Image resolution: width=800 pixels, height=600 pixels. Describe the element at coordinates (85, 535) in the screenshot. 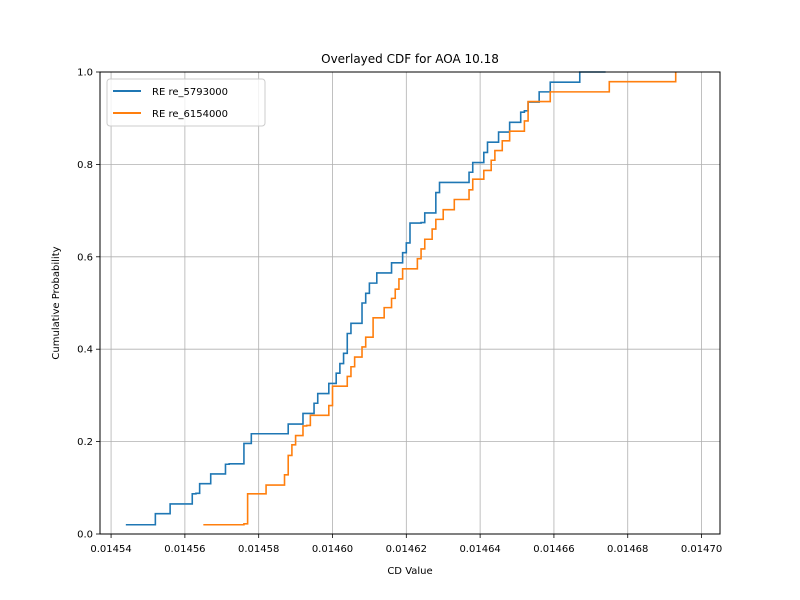

I see `y-tick-label: 0.0` at that location.